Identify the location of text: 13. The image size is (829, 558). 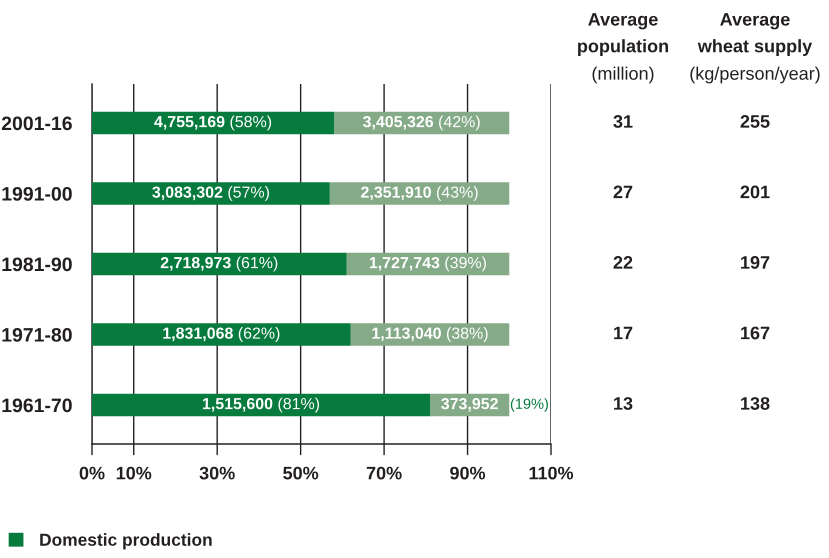
(623, 403).